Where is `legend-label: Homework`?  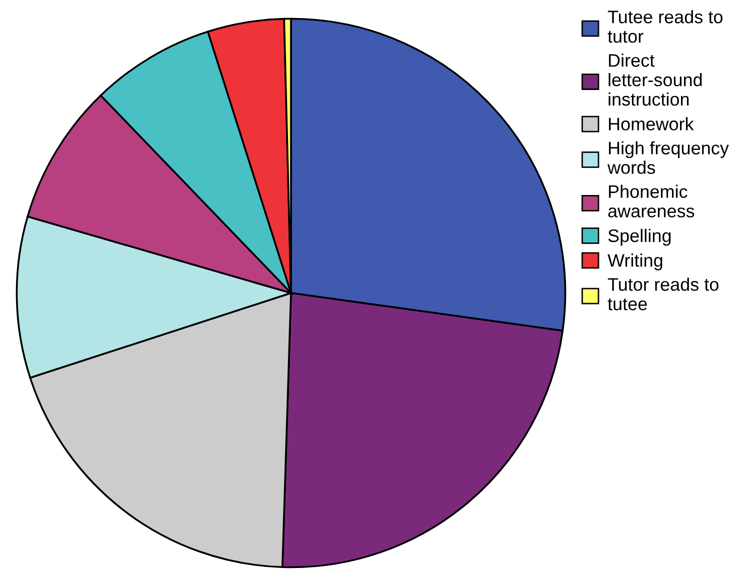 legend-label: Homework is located at coordinates (651, 123).